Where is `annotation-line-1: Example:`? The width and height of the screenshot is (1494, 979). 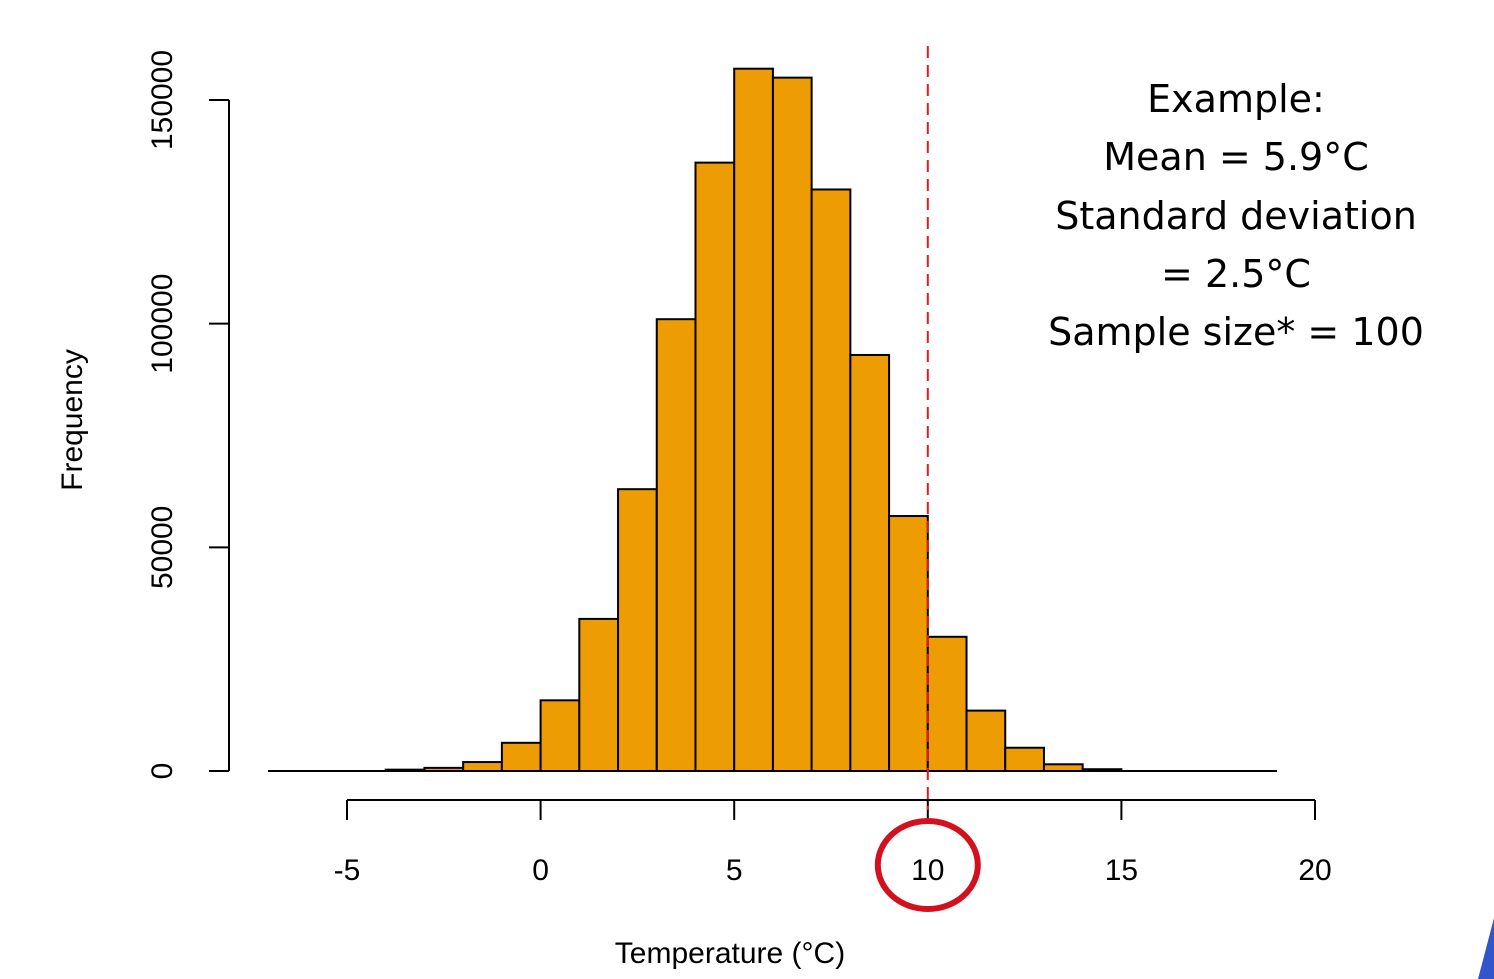 annotation-line-1: Example: is located at coordinates (1236, 99).